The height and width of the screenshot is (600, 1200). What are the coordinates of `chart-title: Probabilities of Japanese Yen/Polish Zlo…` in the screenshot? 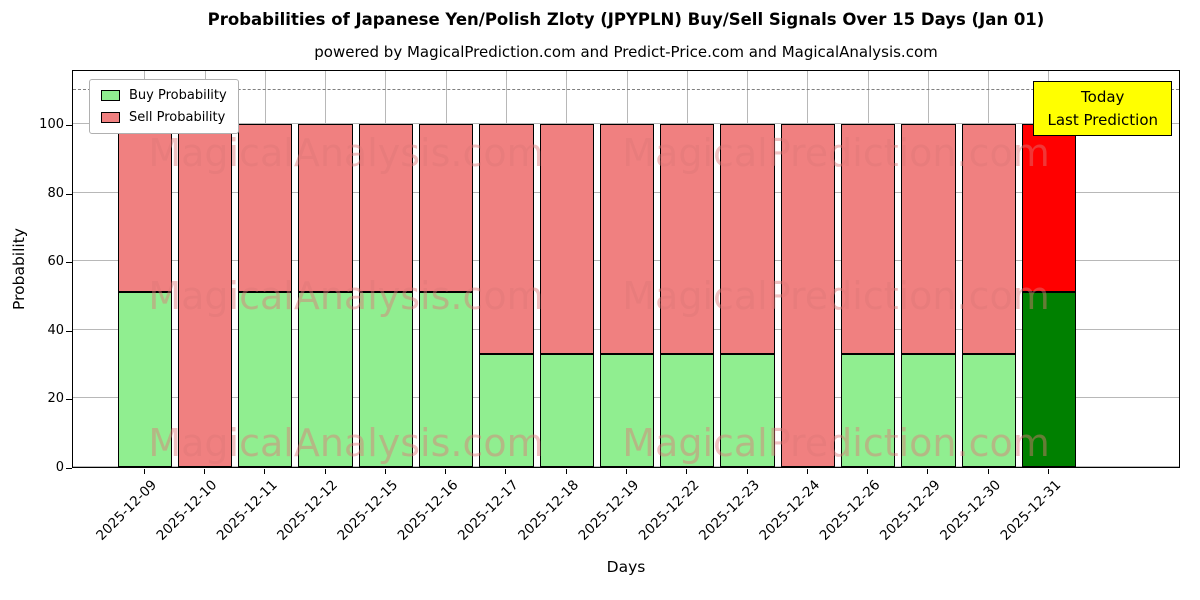 It's located at (626, 19).